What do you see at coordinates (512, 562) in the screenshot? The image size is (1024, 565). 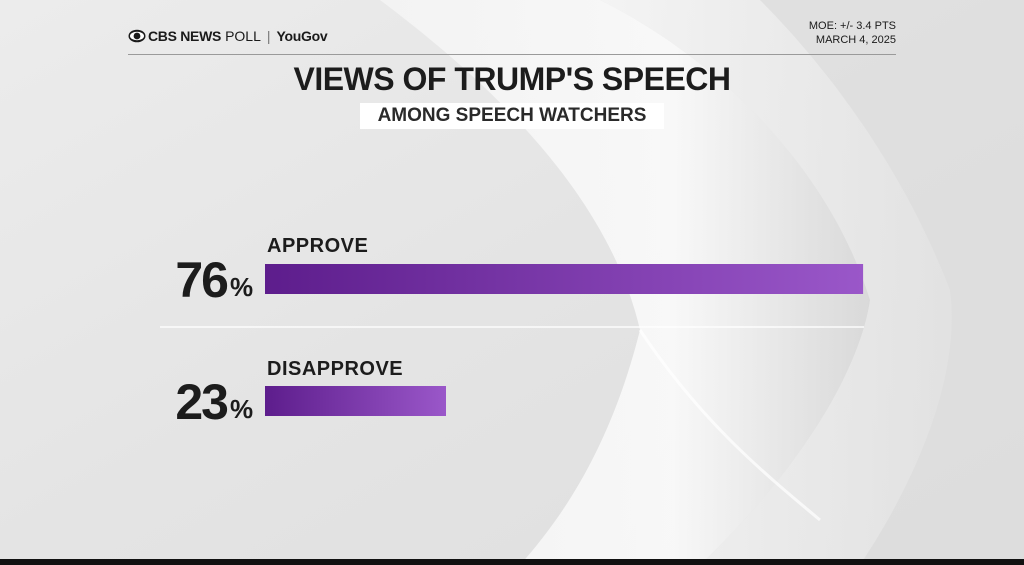 I see `bottom-strip` at bounding box center [512, 562].